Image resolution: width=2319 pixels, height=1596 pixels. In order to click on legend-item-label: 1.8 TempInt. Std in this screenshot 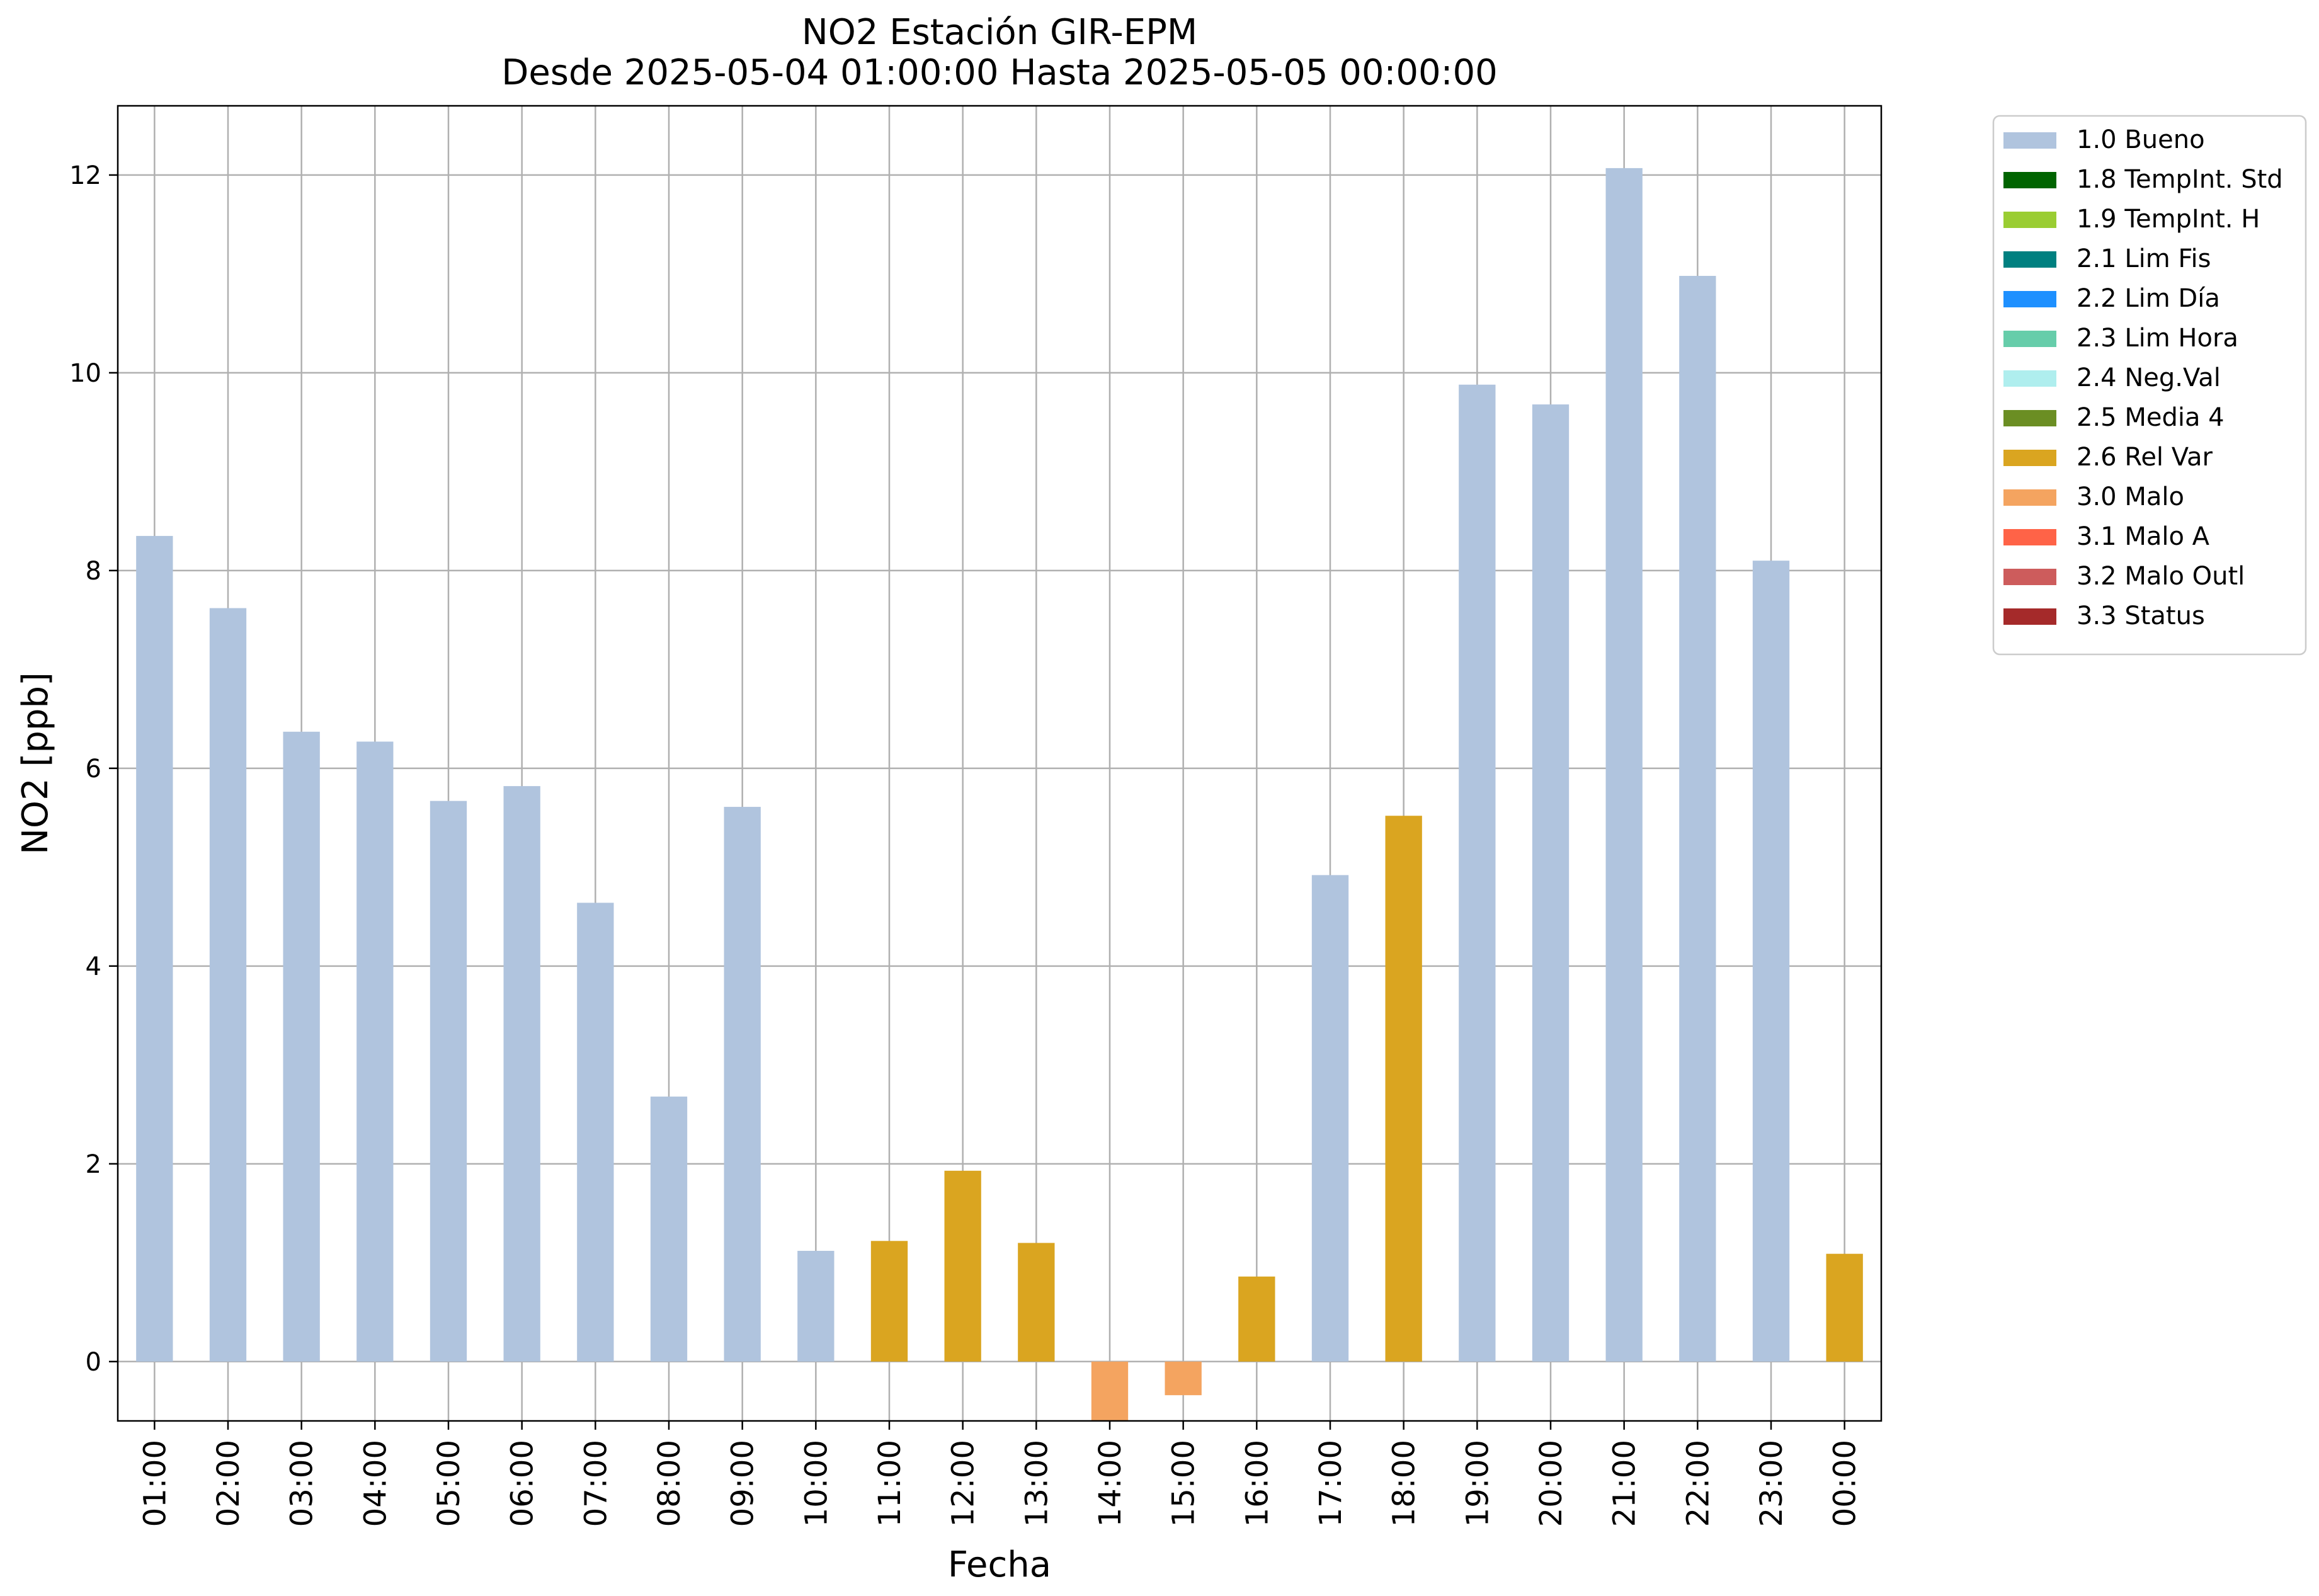, I will do `click(2180, 179)`.